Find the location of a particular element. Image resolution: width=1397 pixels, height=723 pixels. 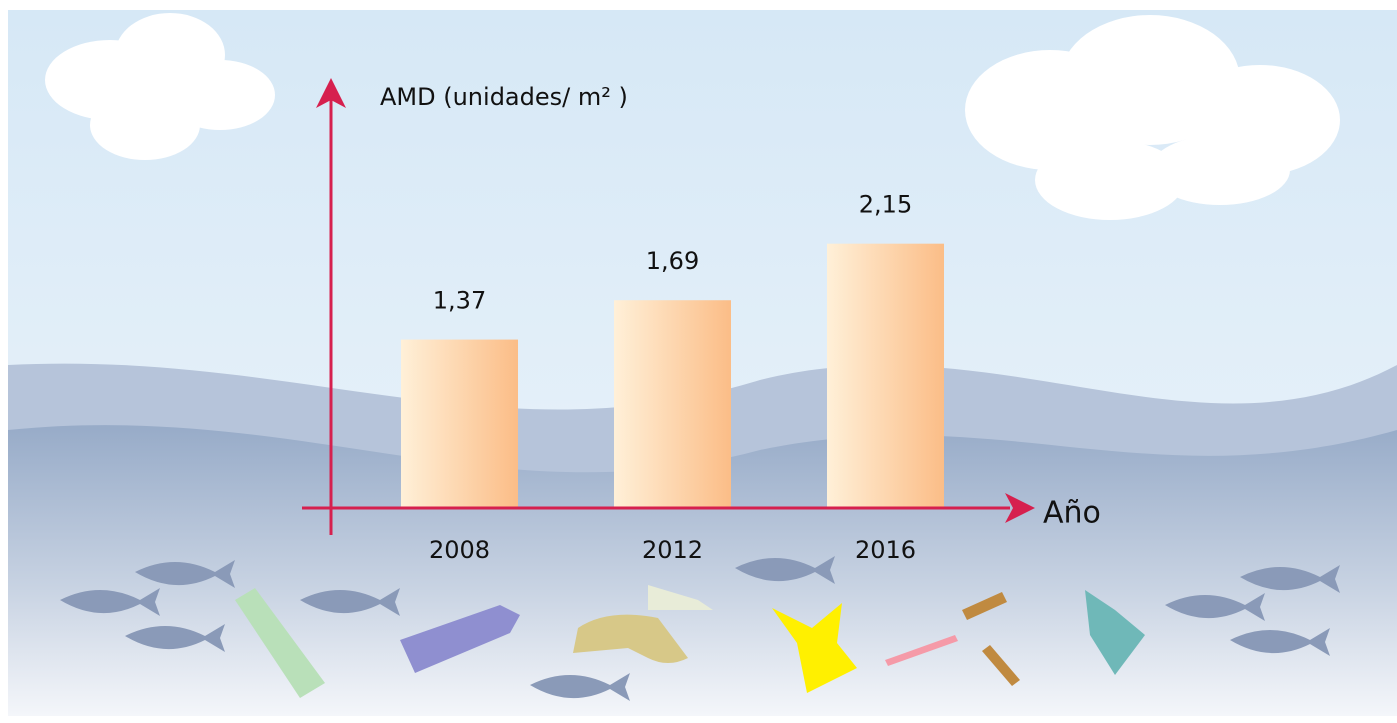

x-axis-arrow is located at coordinates (1020, 508).